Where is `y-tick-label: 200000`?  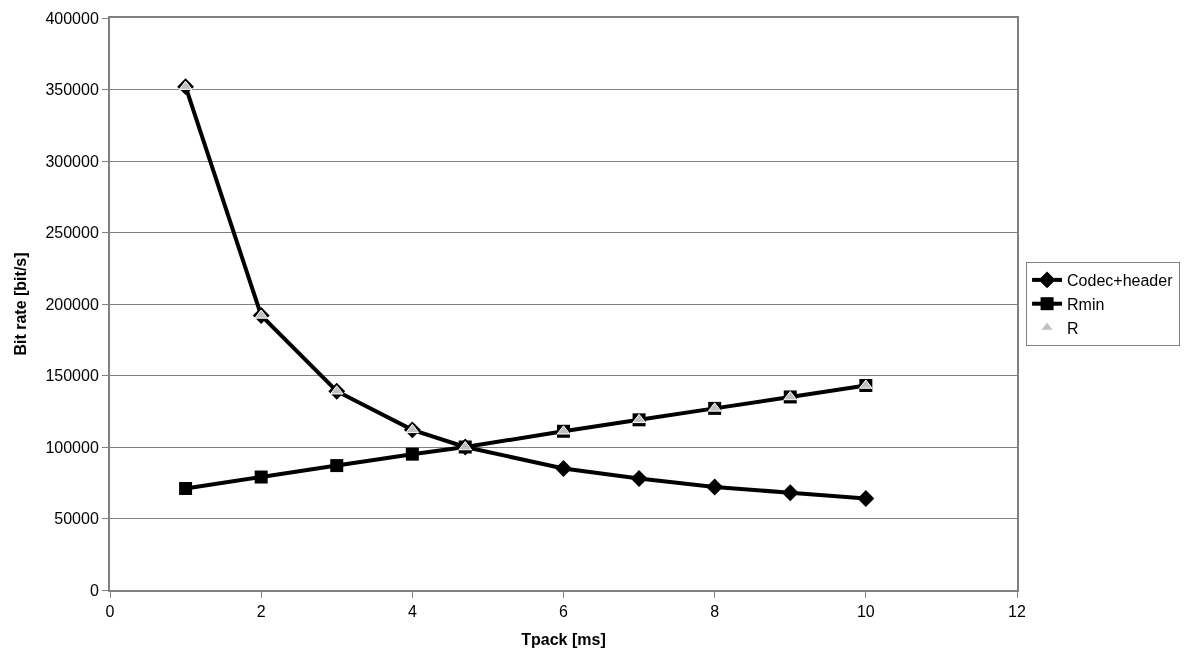
y-tick-label: 200000 is located at coordinates (72, 304).